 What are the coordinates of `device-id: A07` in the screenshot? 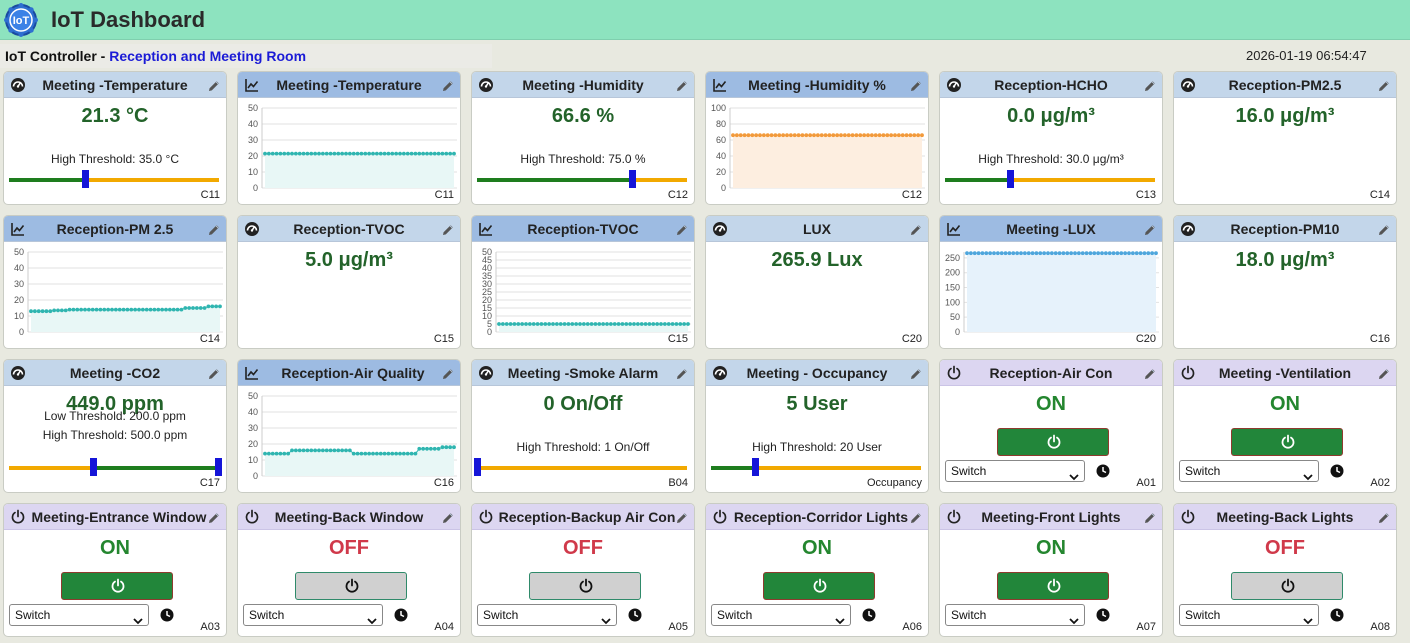 It's located at (1146, 627).